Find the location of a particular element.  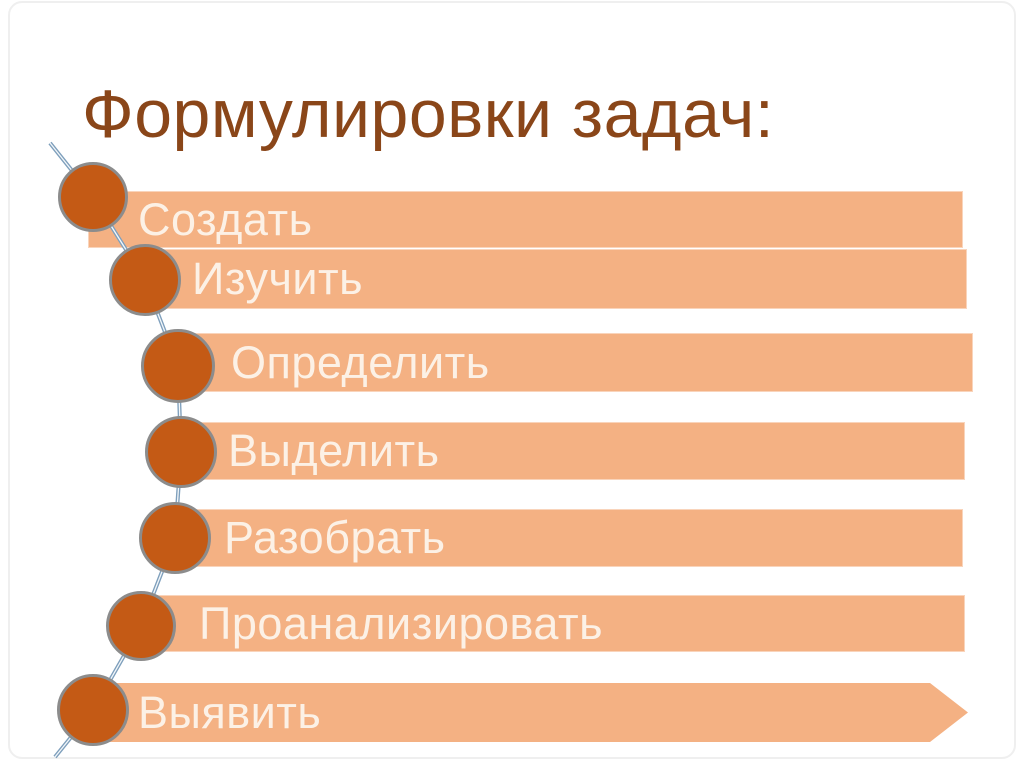

process-bar: Выявить is located at coordinates (528, 712).